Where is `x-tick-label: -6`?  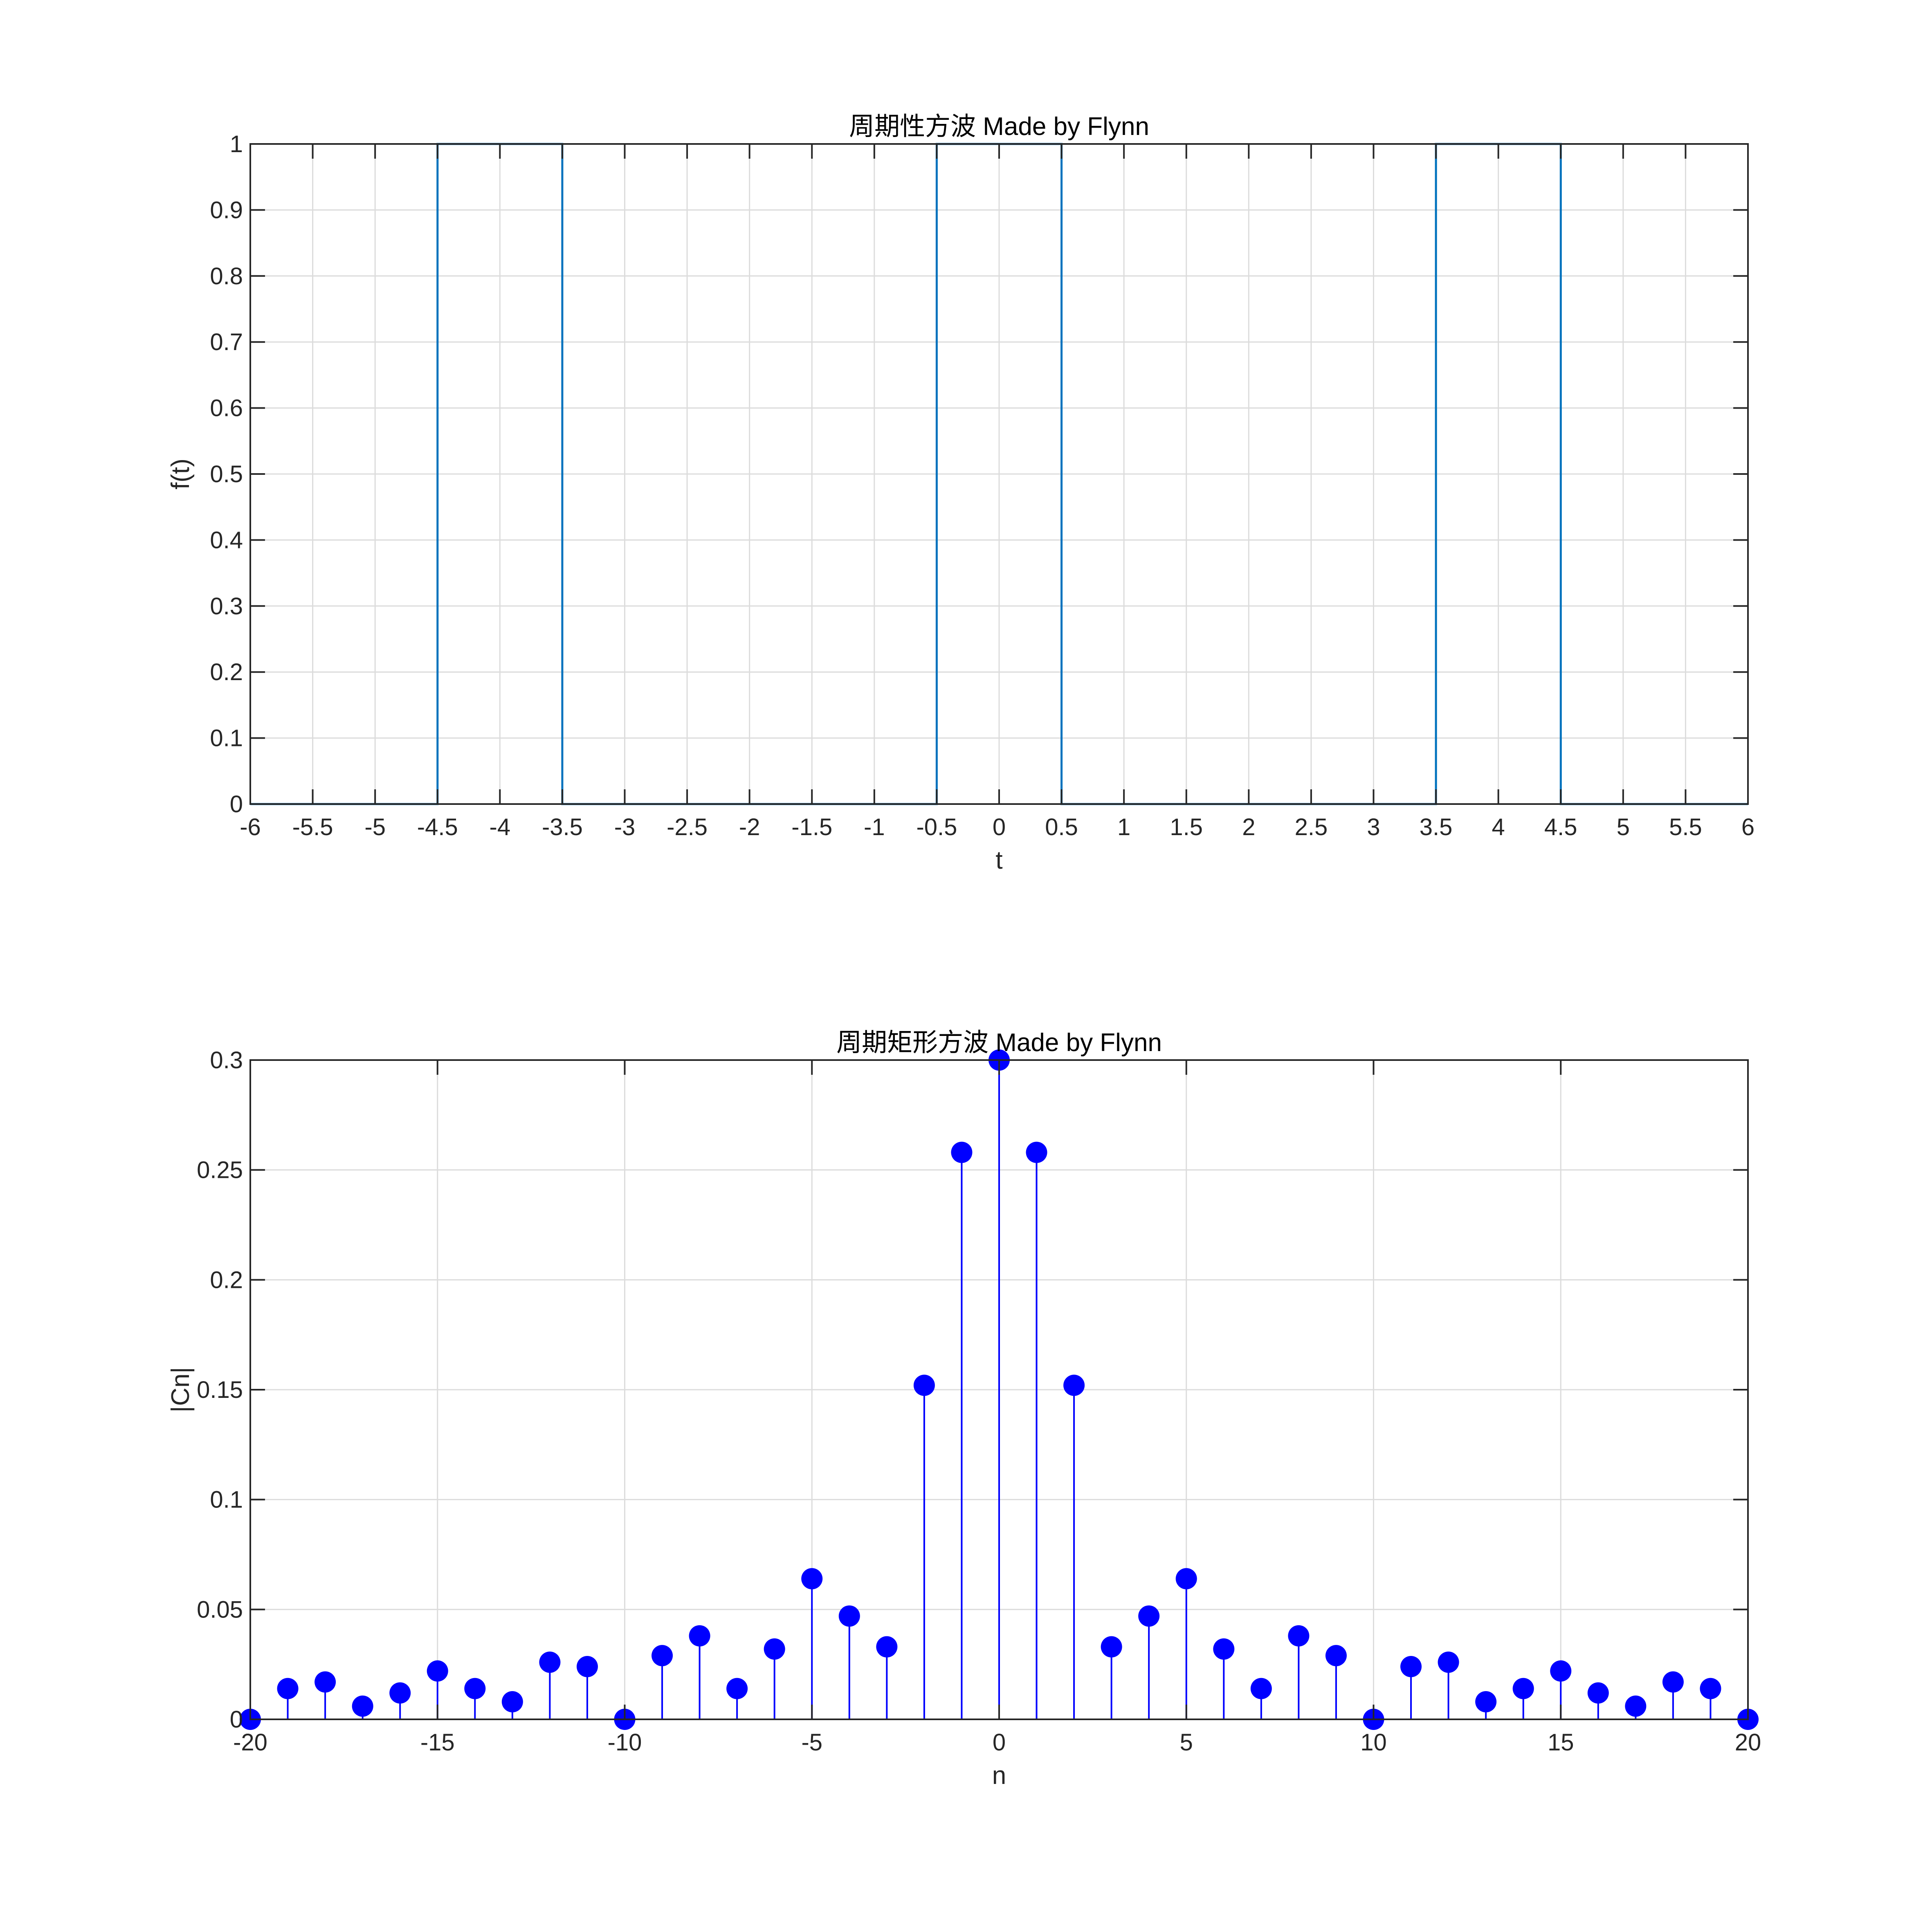 x-tick-label: -6 is located at coordinates (251, 827).